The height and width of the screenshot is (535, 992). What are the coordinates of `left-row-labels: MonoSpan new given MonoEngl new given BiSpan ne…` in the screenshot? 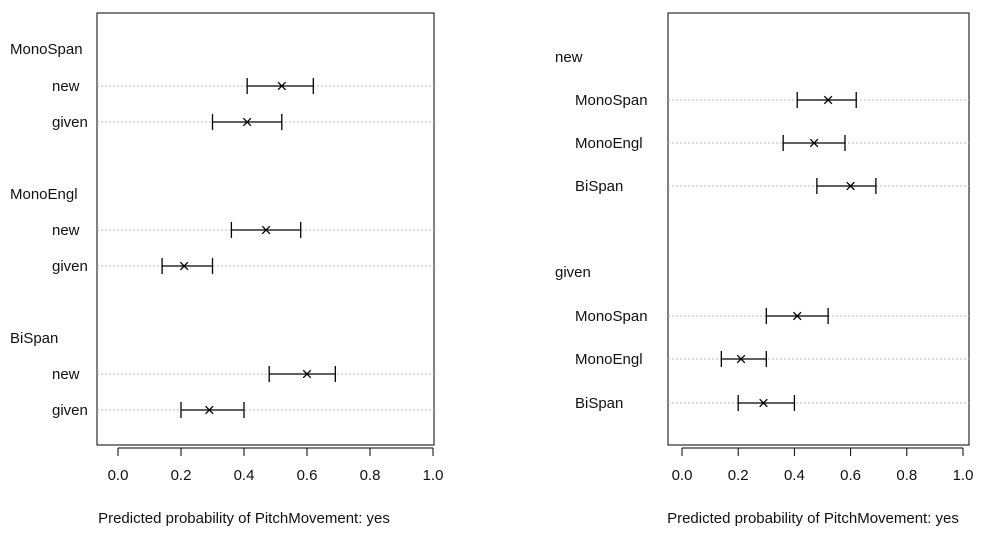 It's located at (49, 230).